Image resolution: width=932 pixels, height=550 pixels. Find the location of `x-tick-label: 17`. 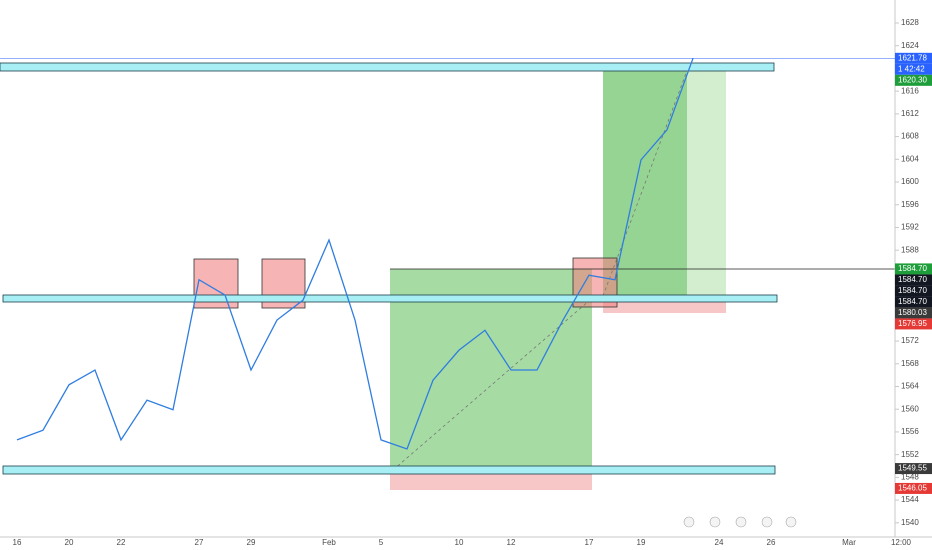

x-tick-label: 17 is located at coordinates (589, 542).